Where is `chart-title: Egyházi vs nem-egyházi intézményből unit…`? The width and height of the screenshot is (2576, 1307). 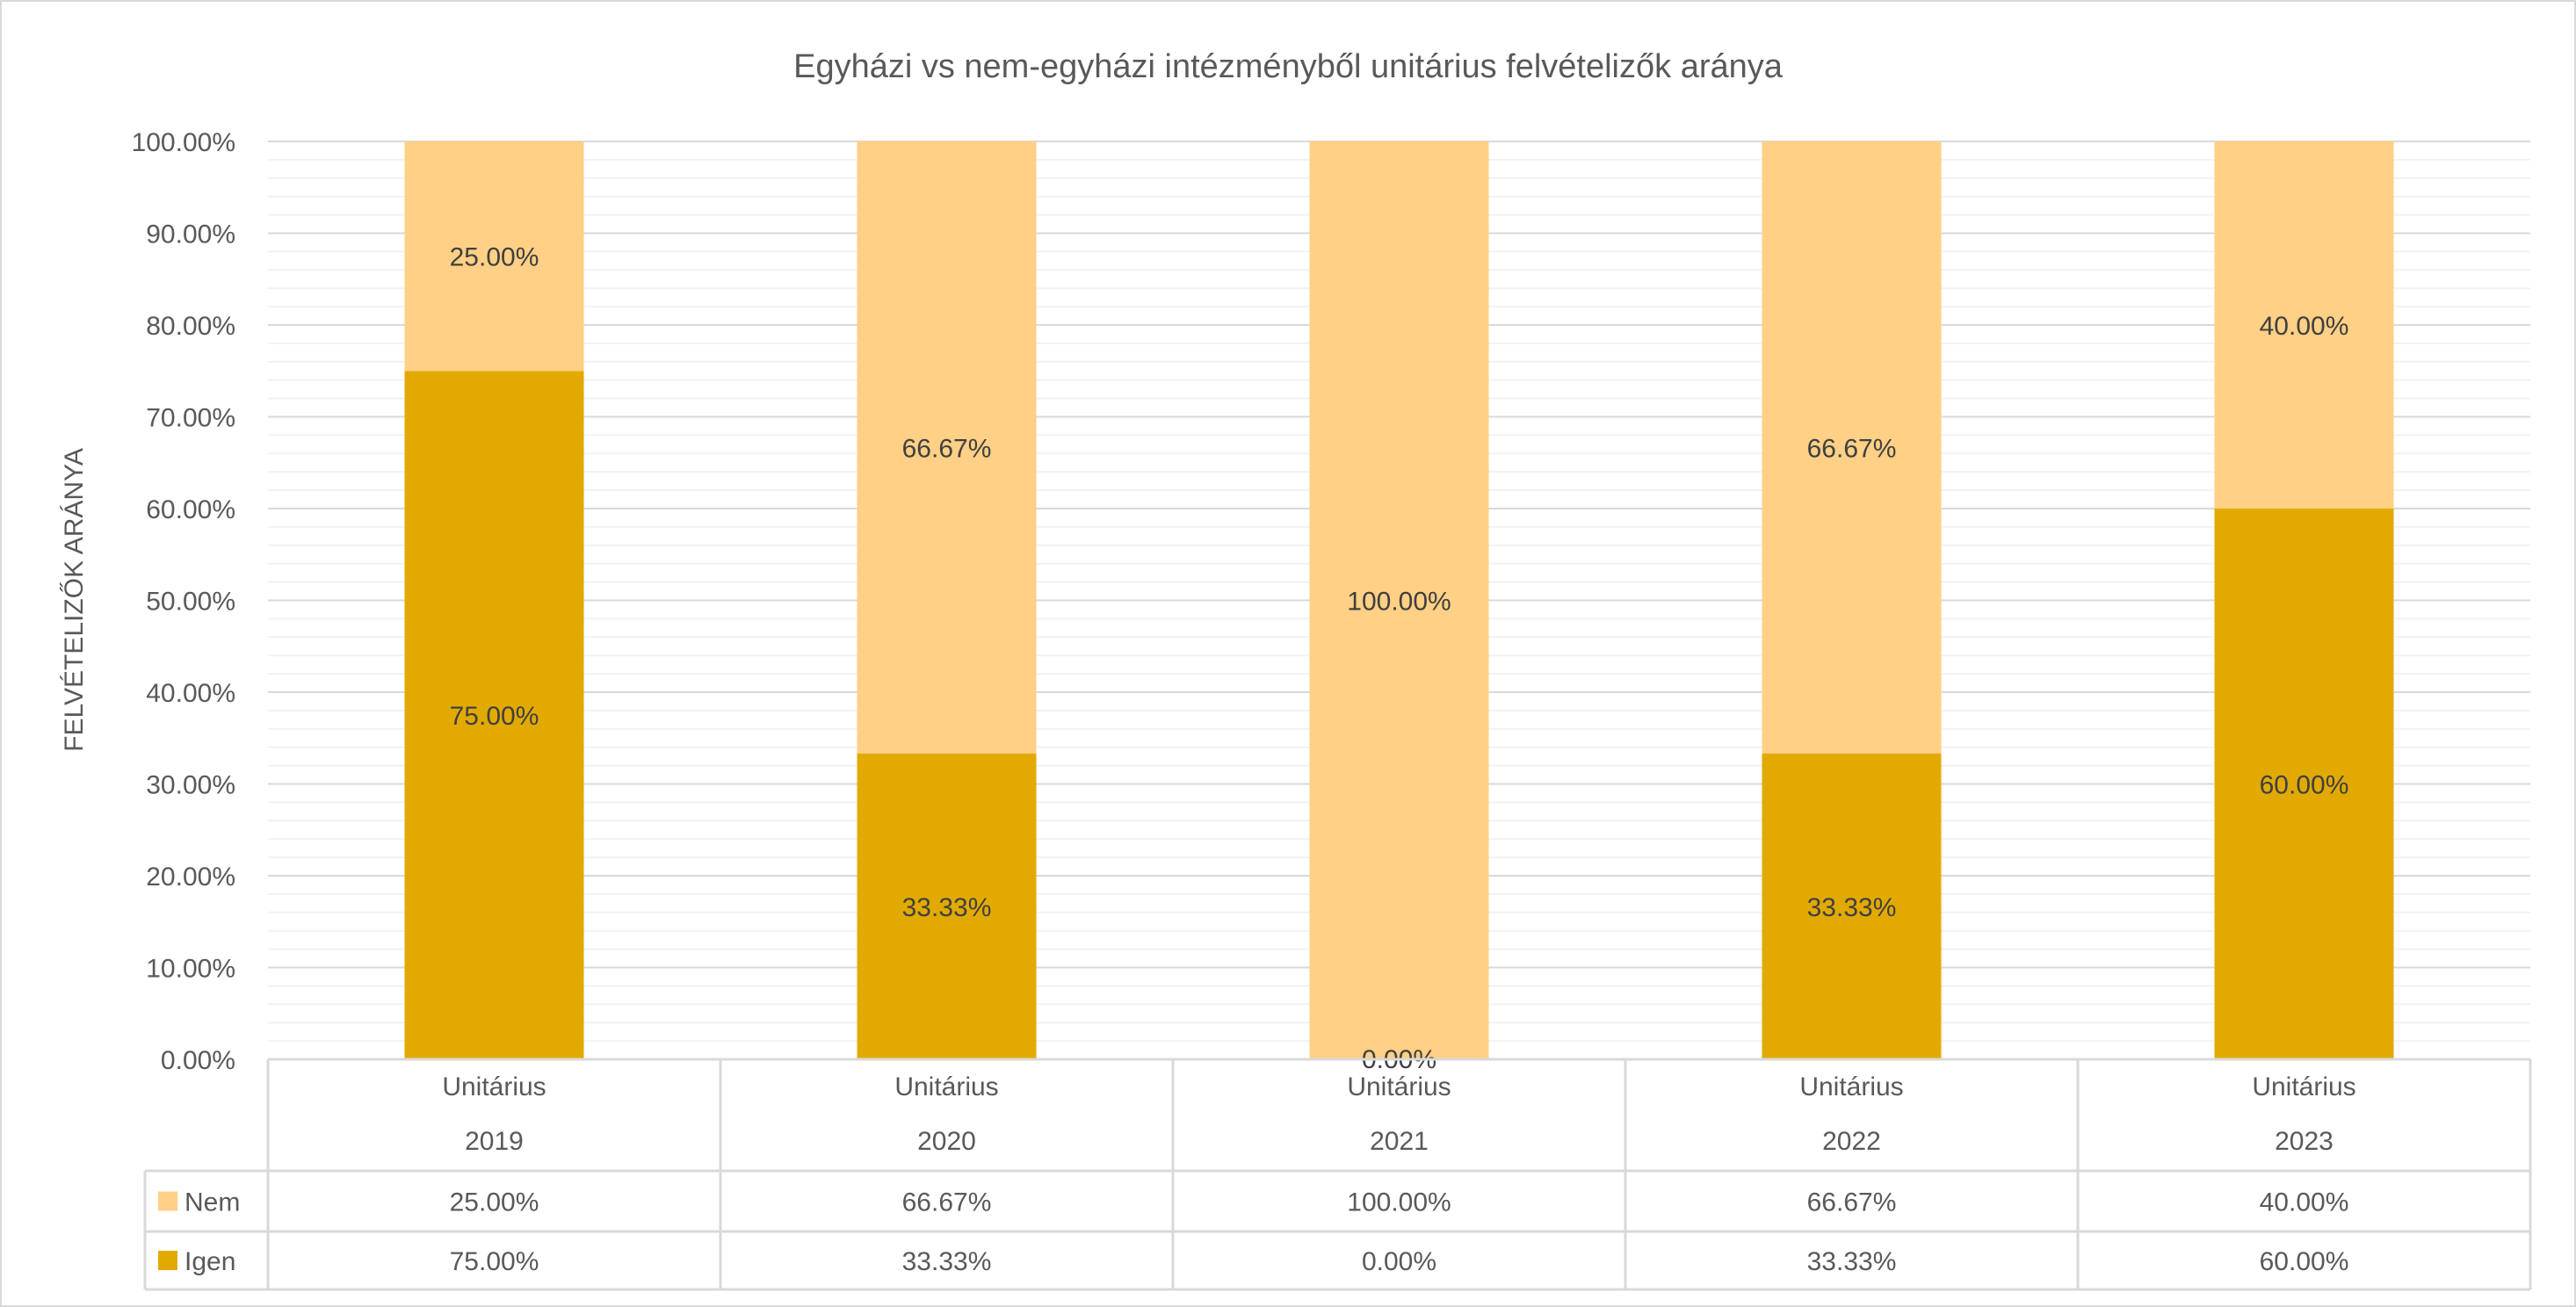
chart-title: Egyházi vs nem-egyházi intézményből unit… is located at coordinates (1288, 66).